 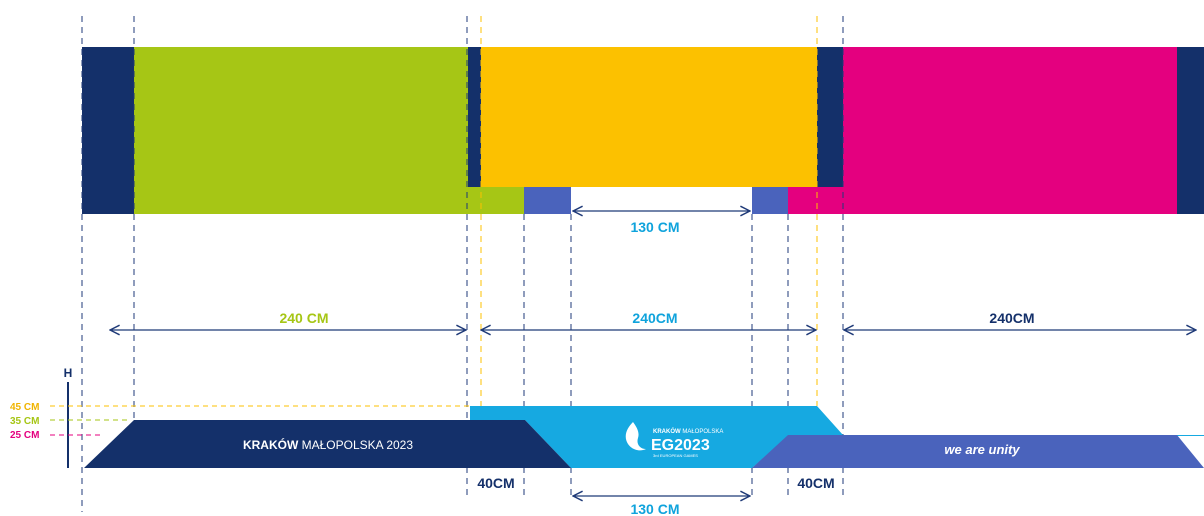 I want to click on logo-line1-rest: MAŁOPOLSKA, so click(x=702, y=432).